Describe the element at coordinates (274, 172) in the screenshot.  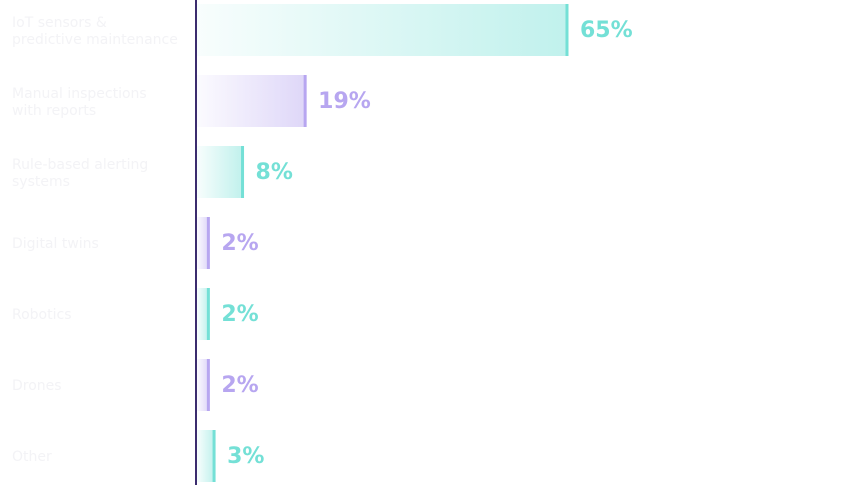
I see `value-label: 8%` at that location.